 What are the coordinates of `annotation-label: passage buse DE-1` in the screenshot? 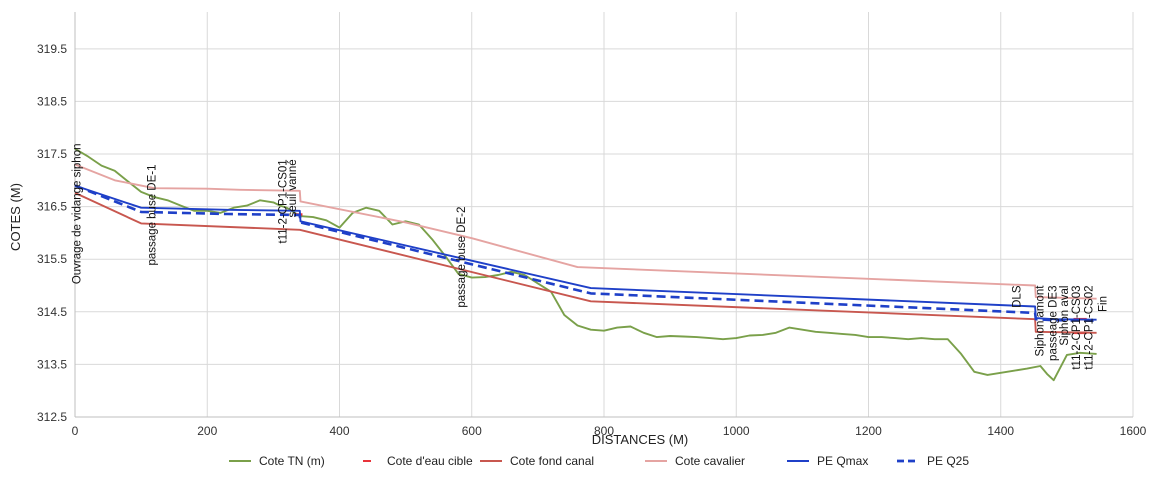 It's located at (153, 215).